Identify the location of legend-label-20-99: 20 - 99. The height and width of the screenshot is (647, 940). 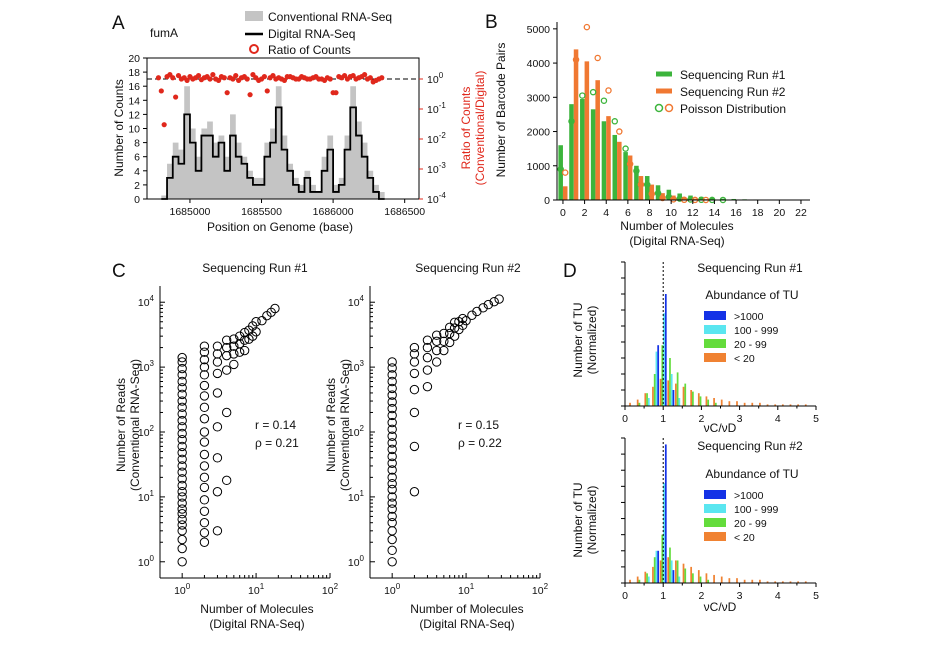
(750, 345).